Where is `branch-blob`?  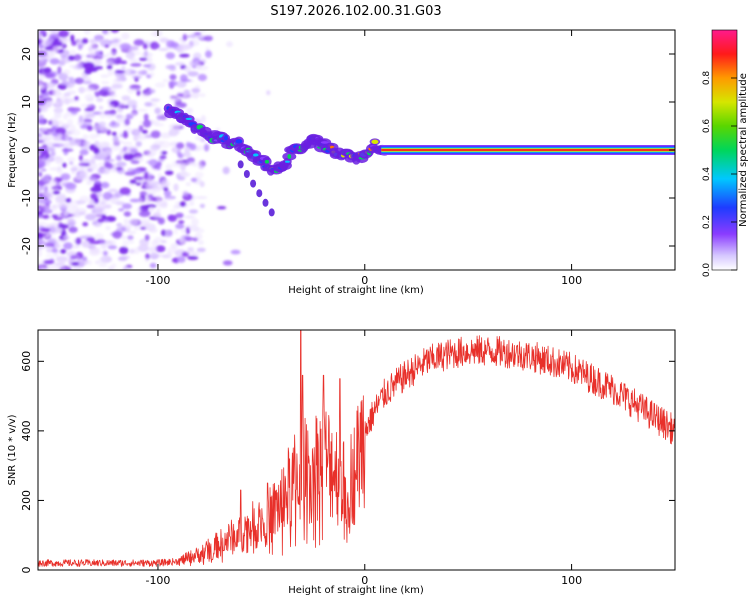
branch-blob is located at coordinates (253, 183).